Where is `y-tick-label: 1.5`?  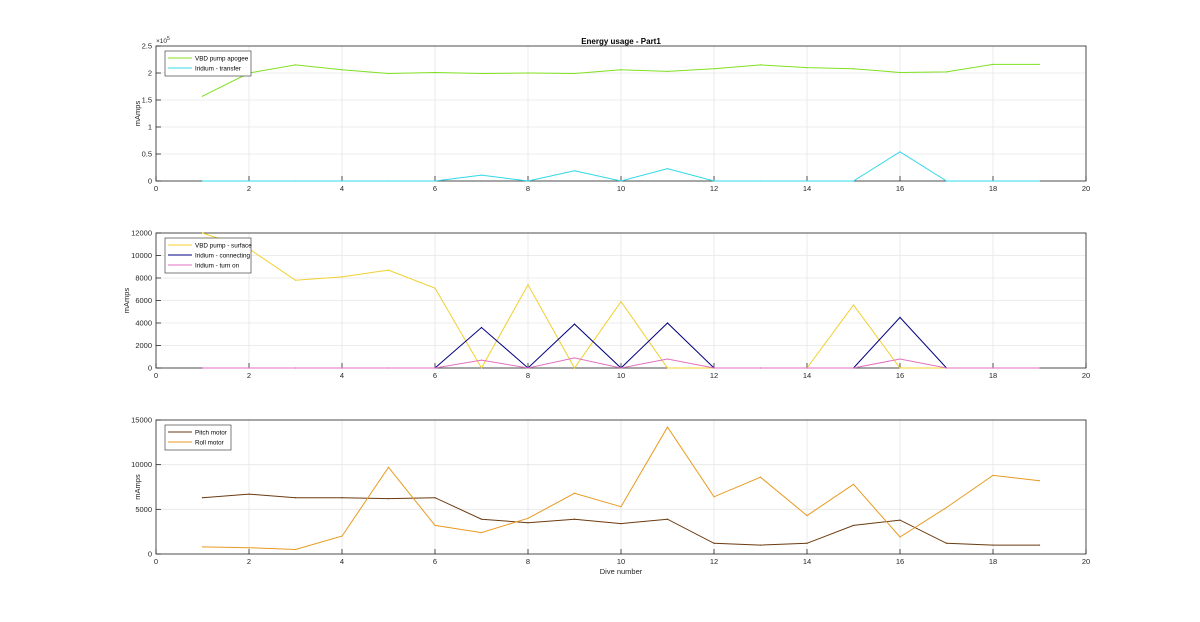
y-tick-label: 1.5 is located at coordinates (147, 100).